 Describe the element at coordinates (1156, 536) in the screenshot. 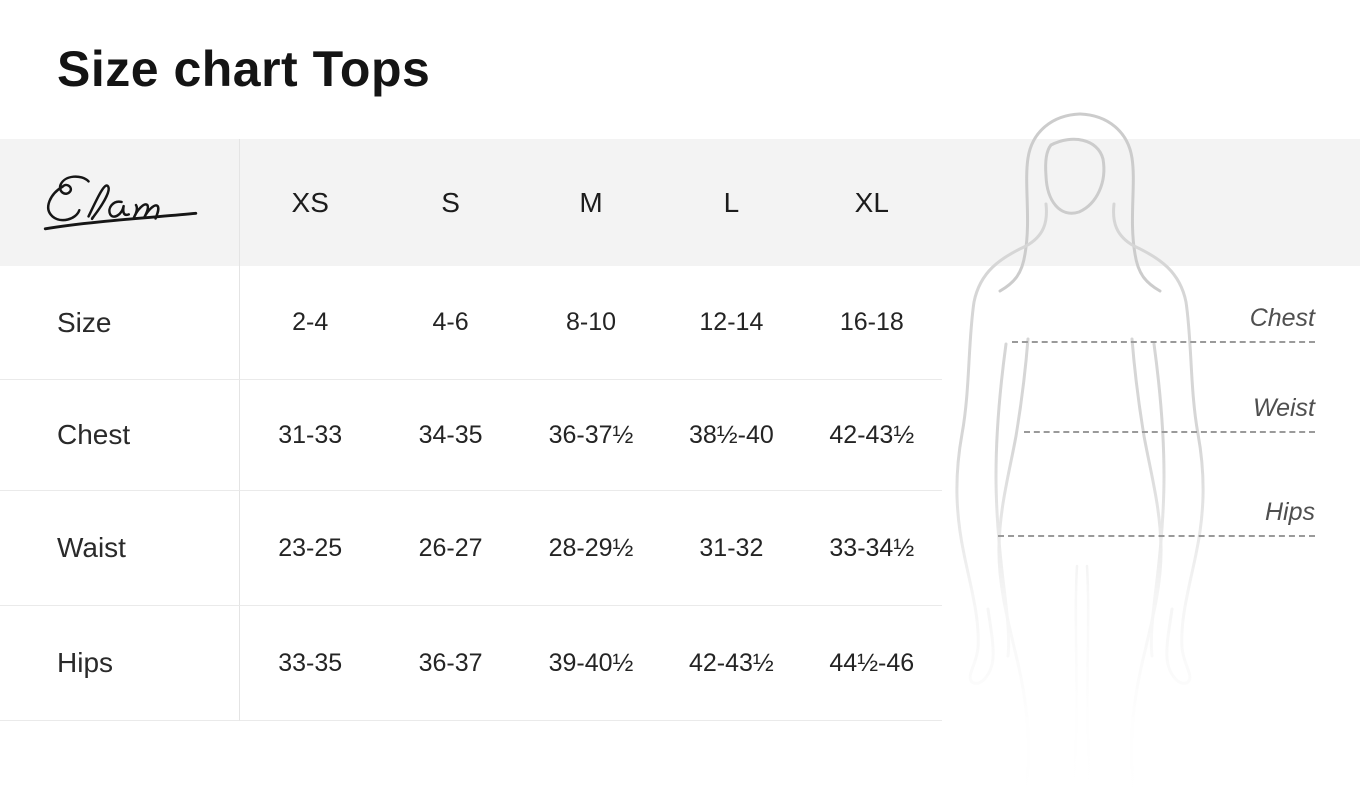

I see `hips-measurement-line` at that location.